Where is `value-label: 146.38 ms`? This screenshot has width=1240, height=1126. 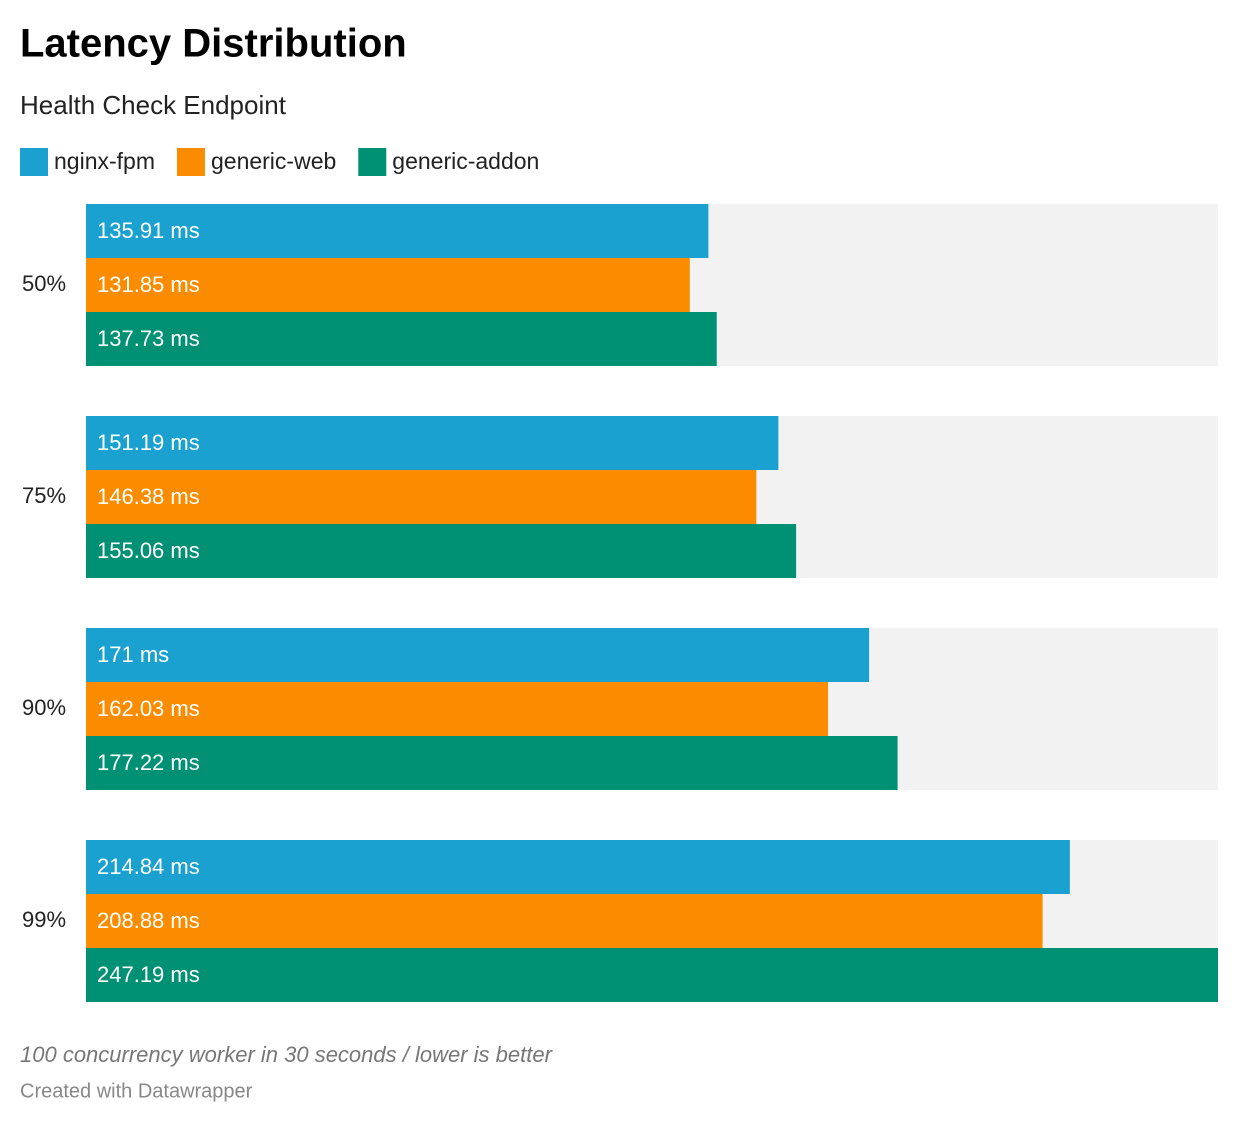 value-label: 146.38 ms is located at coordinates (148, 496).